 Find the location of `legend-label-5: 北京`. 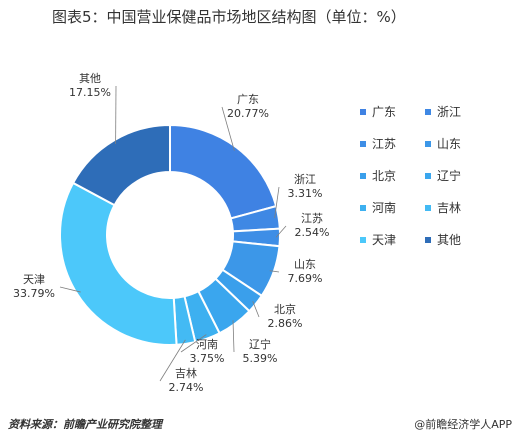

legend-label-5: 北京 is located at coordinates (384, 176).